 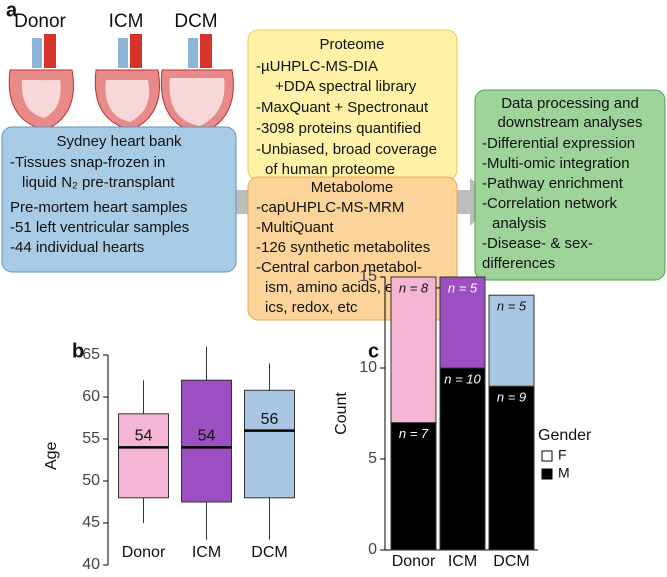 I want to click on box-title: Metabolome, so click(x=352, y=187).